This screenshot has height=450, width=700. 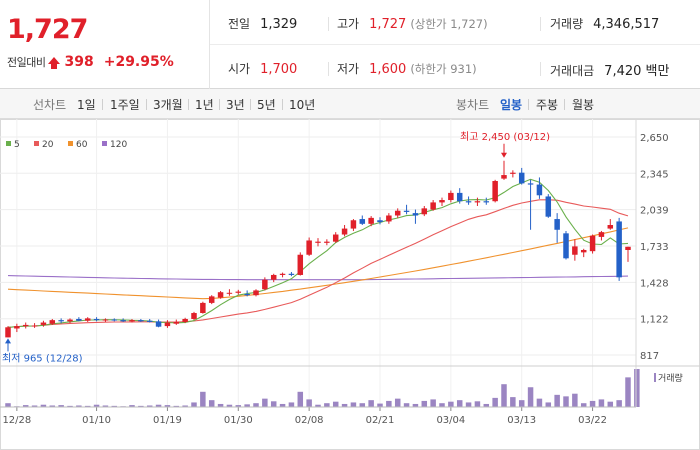 I want to click on period-1w: 1주일, so click(x=125, y=105).